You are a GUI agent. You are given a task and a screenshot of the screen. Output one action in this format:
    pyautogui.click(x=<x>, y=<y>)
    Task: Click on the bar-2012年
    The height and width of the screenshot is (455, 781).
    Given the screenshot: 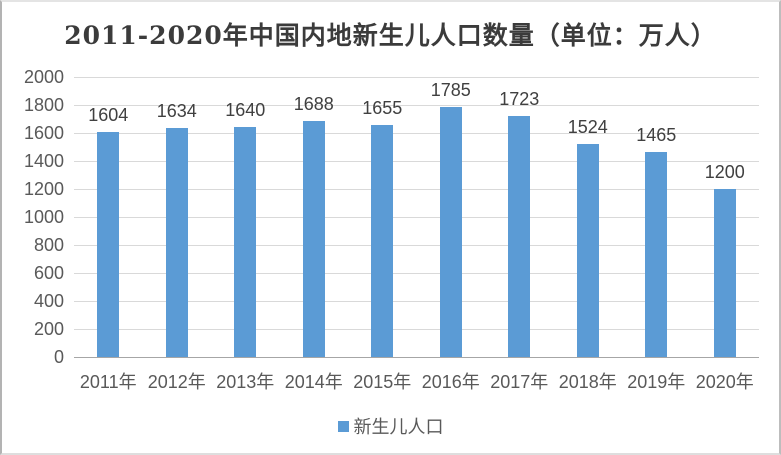 What is the action you would take?
    pyautogui.click(x=176, y=242)
    